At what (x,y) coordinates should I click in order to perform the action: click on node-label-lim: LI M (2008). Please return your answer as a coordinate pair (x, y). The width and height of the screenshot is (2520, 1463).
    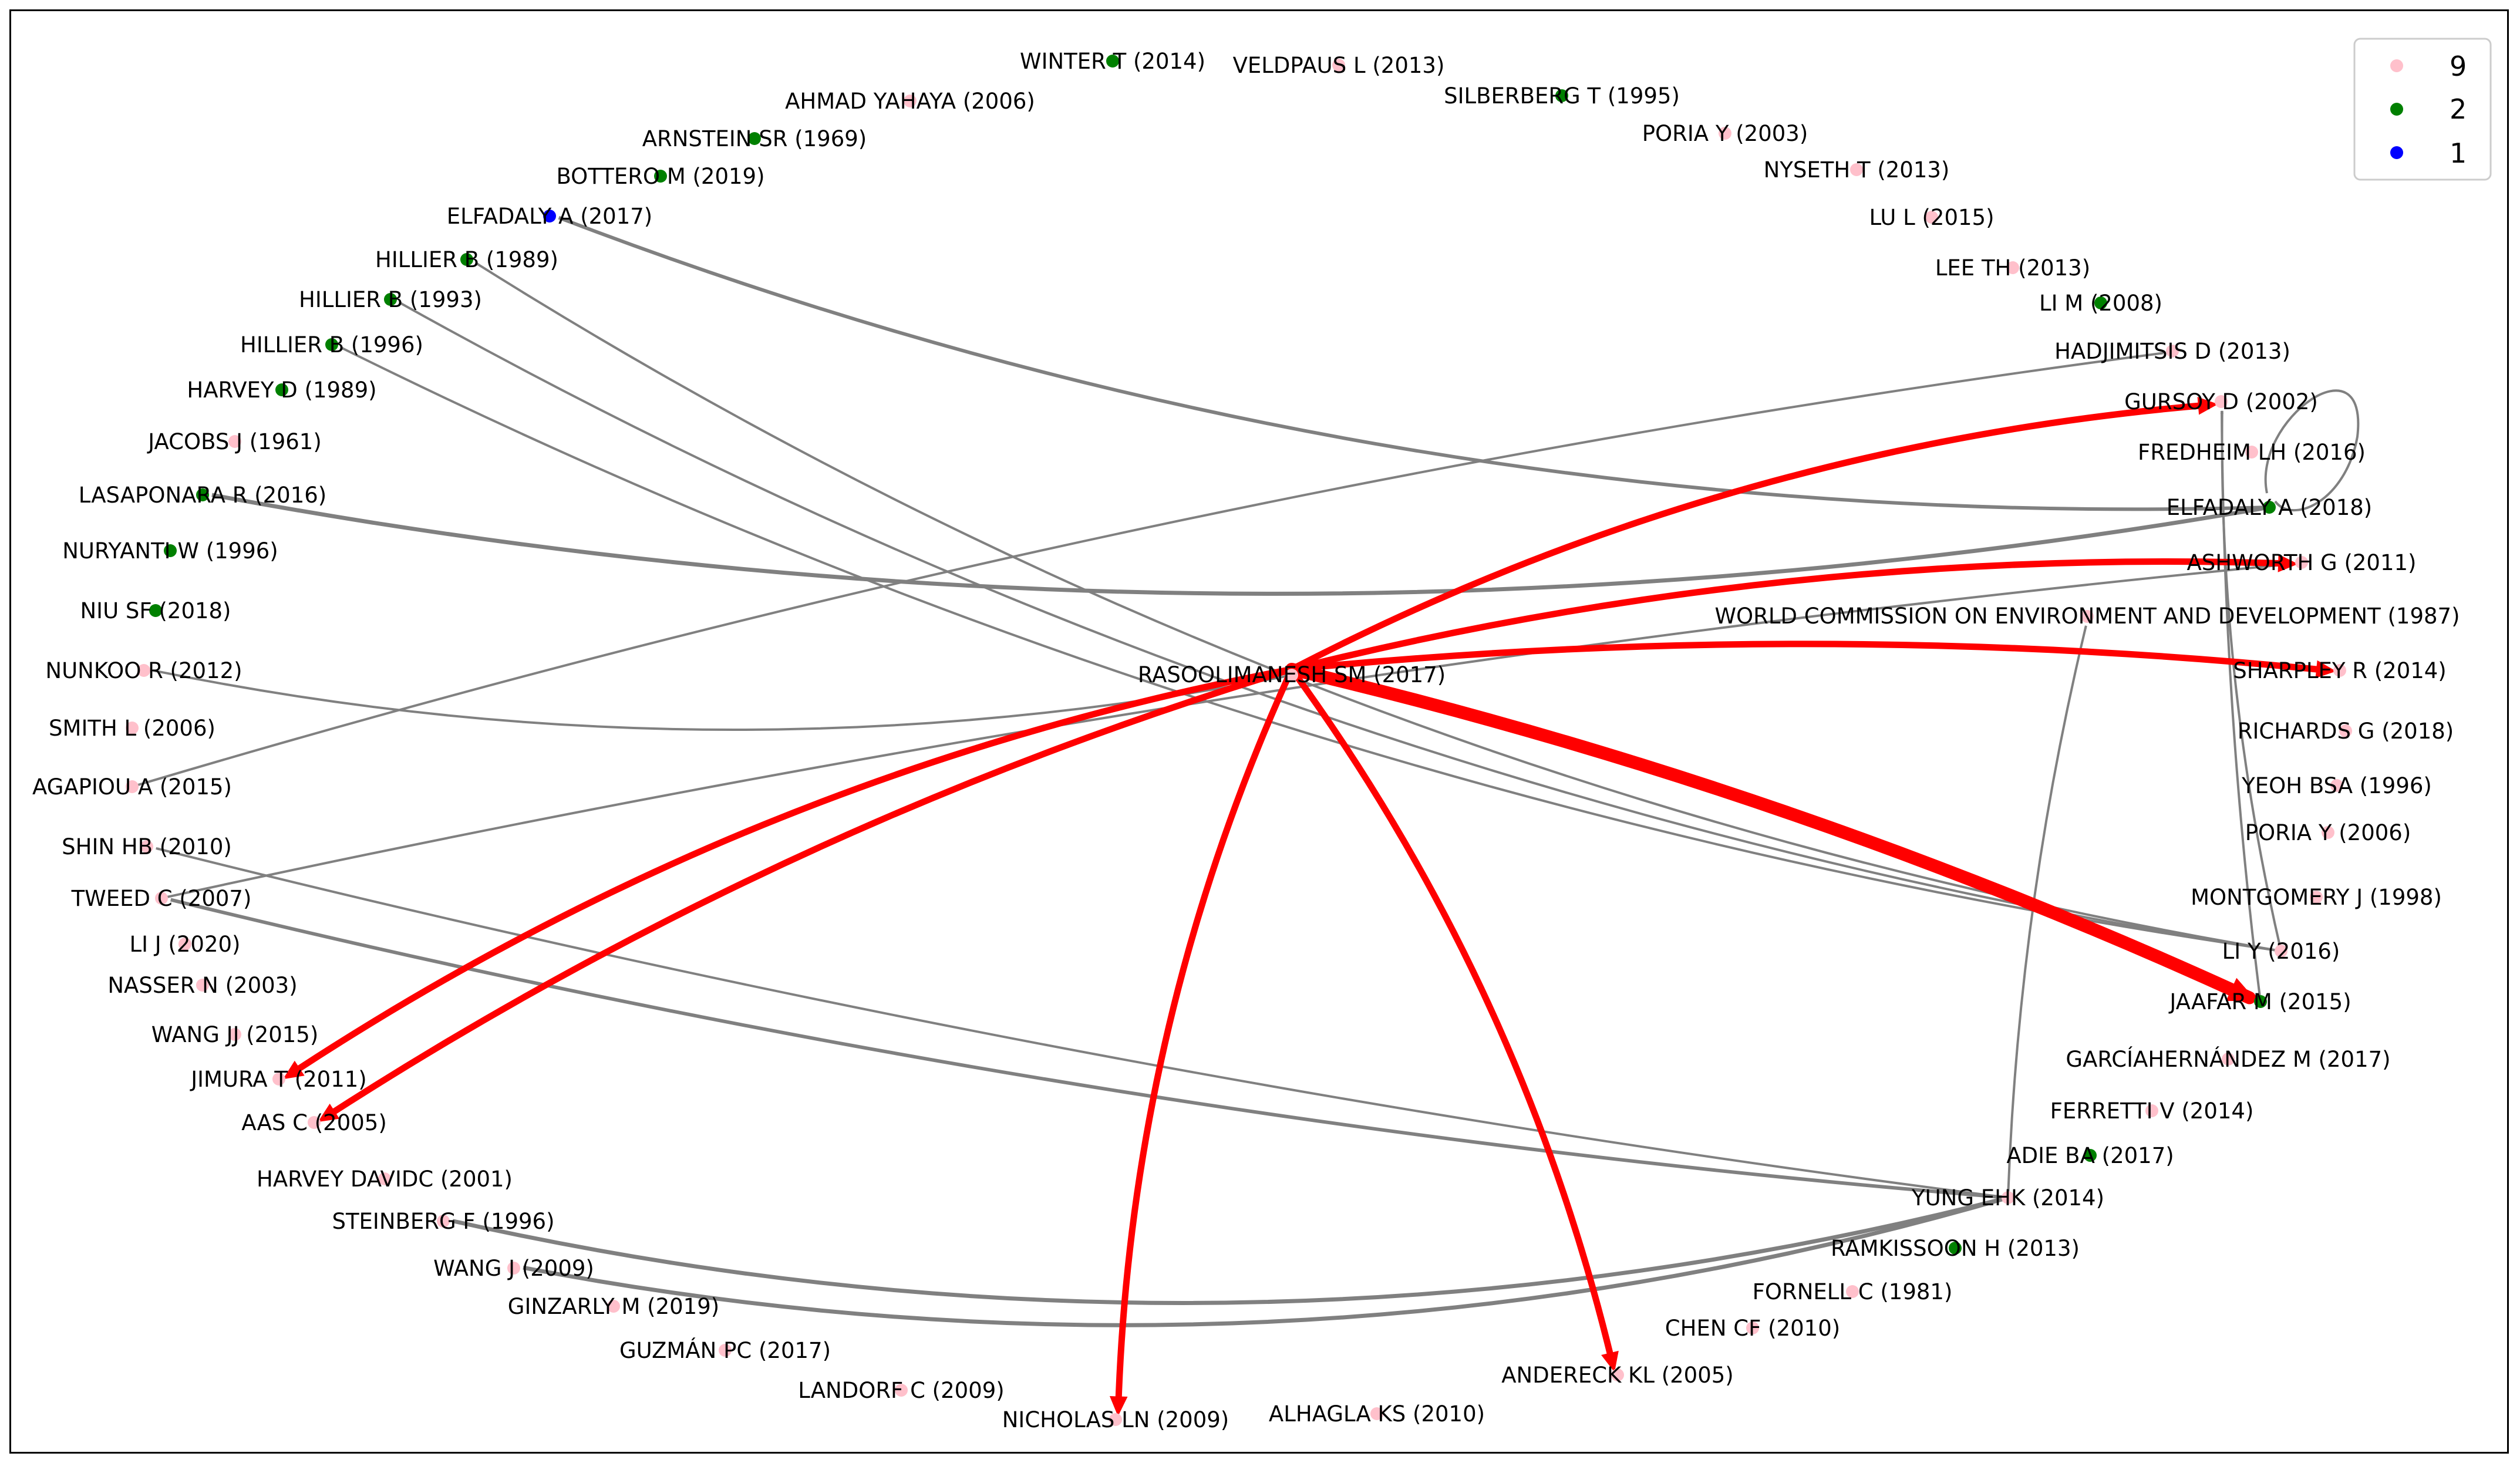
    Looking at the image, I should click on (2100, 303).